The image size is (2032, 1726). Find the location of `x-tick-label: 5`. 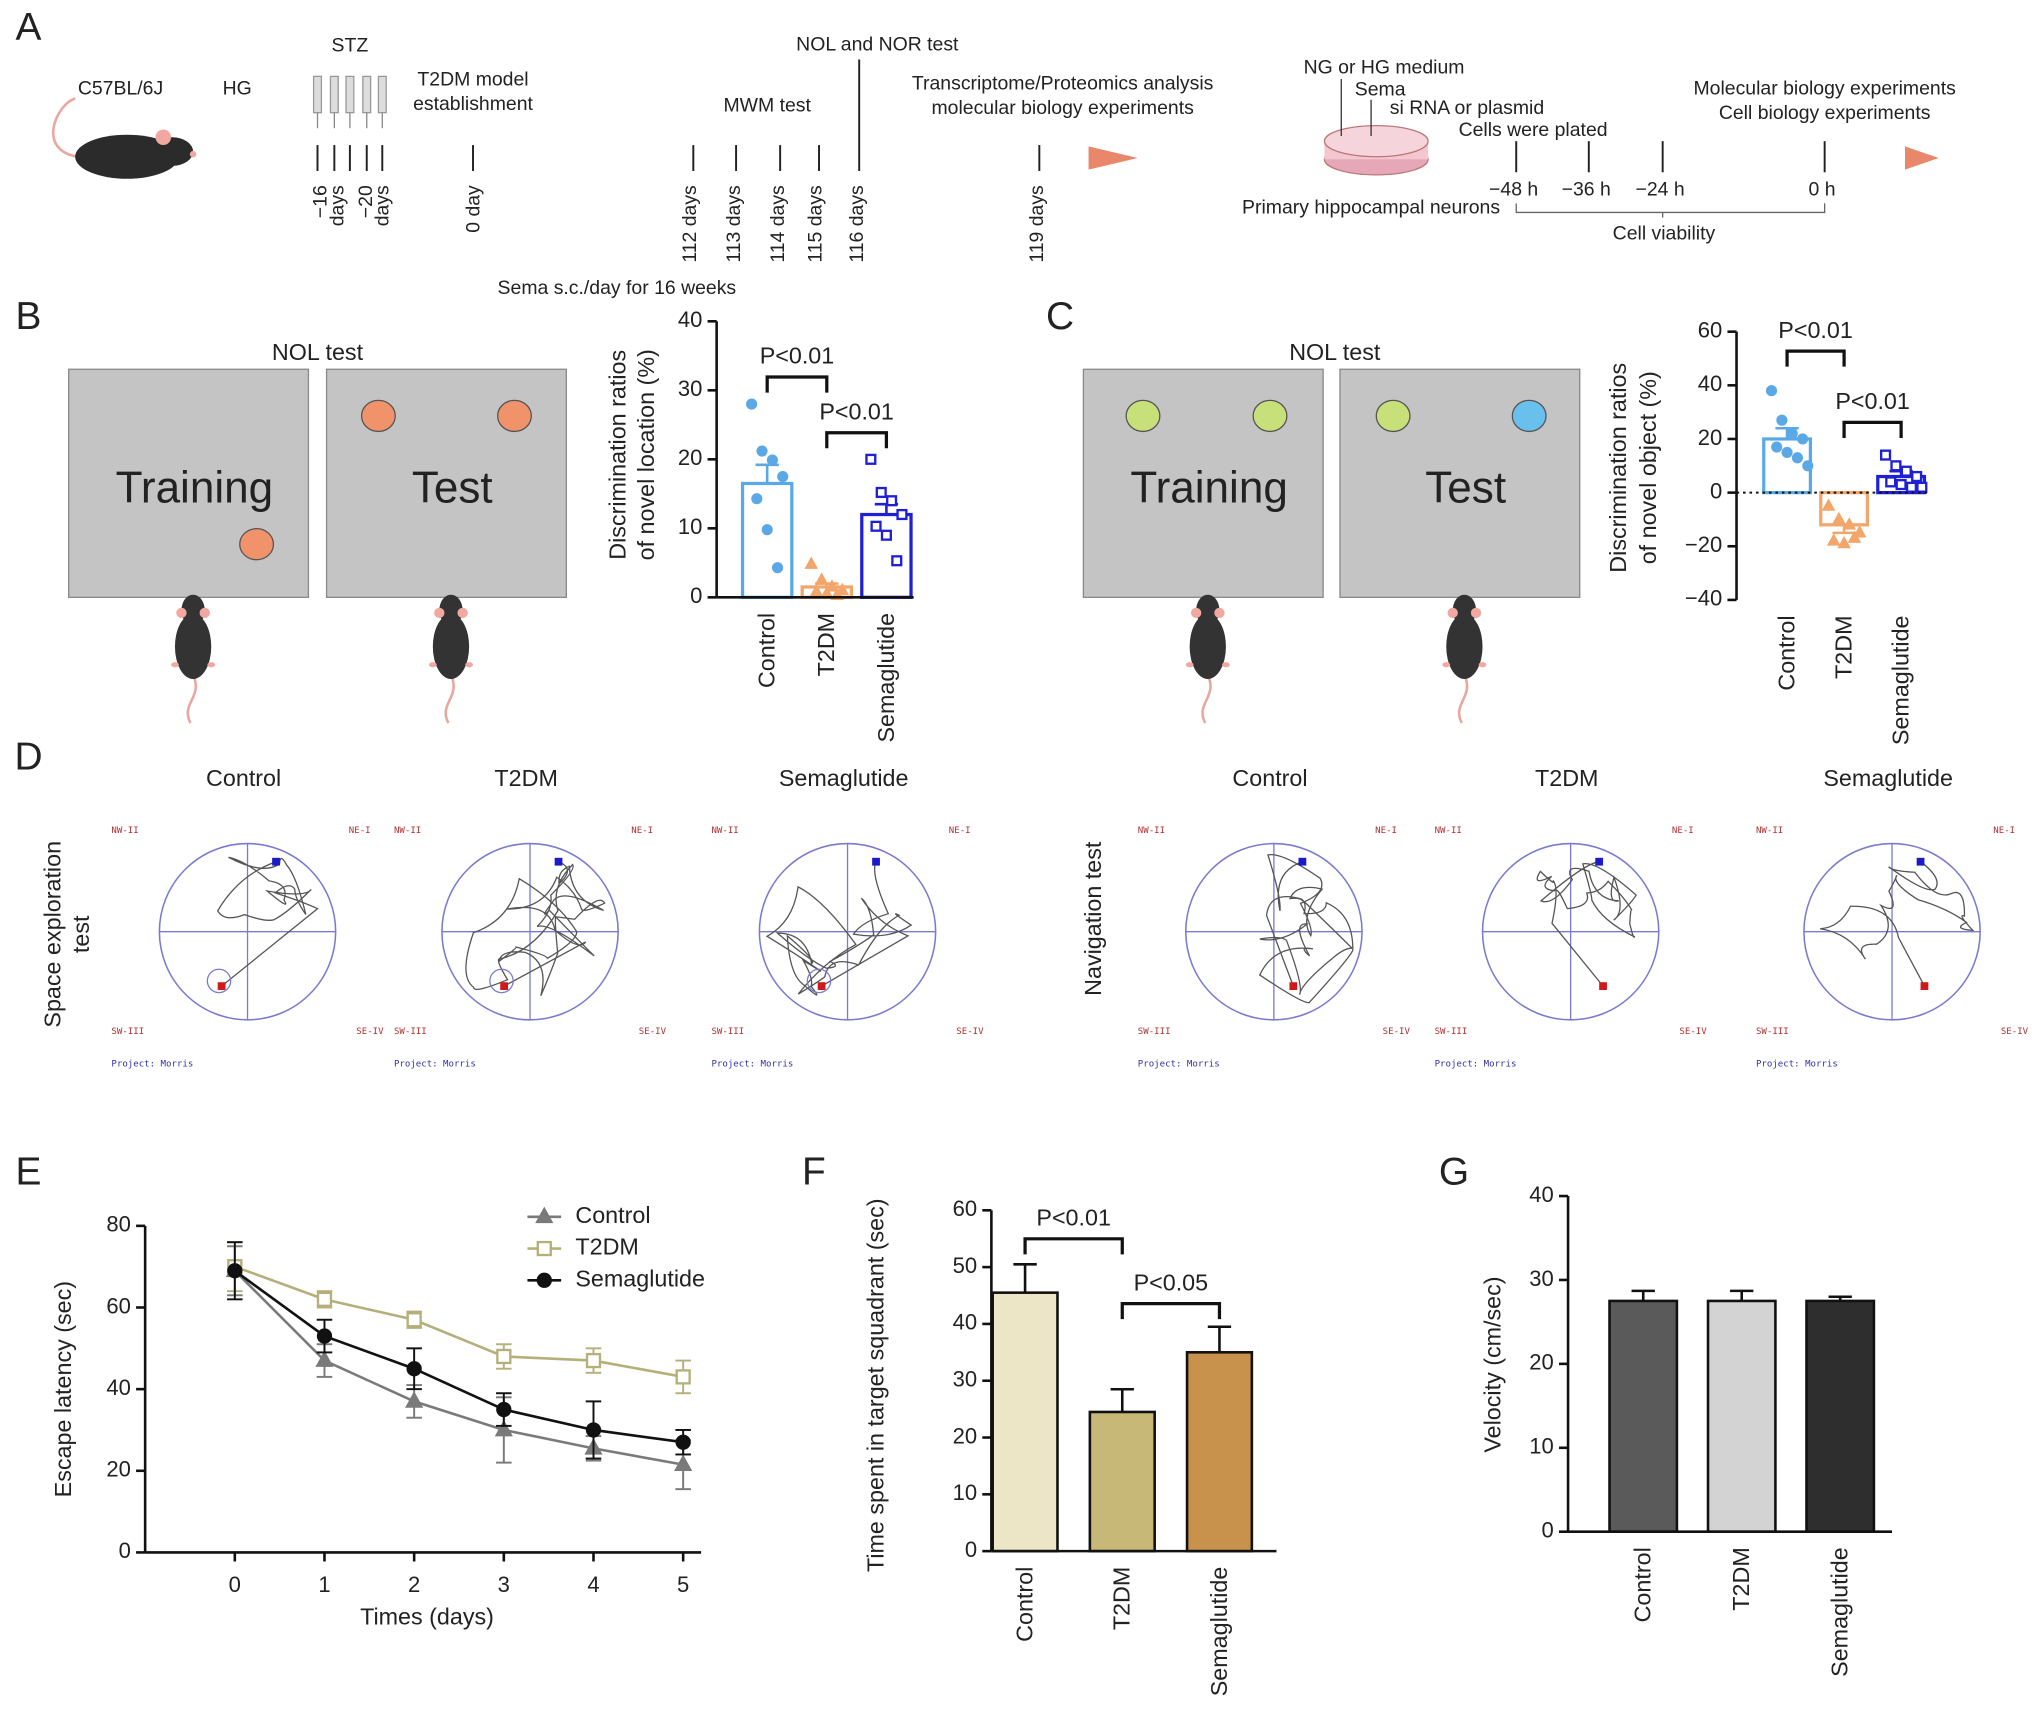

x-tick-label: 5 is located at coordinates (683, 1584).